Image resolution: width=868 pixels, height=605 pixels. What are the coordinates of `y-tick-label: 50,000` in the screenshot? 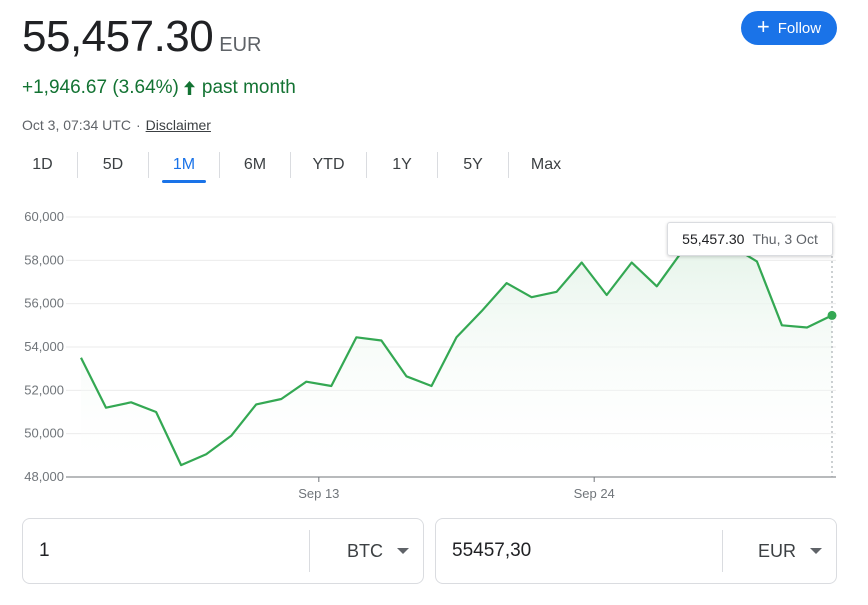 It's located at (44, 433).